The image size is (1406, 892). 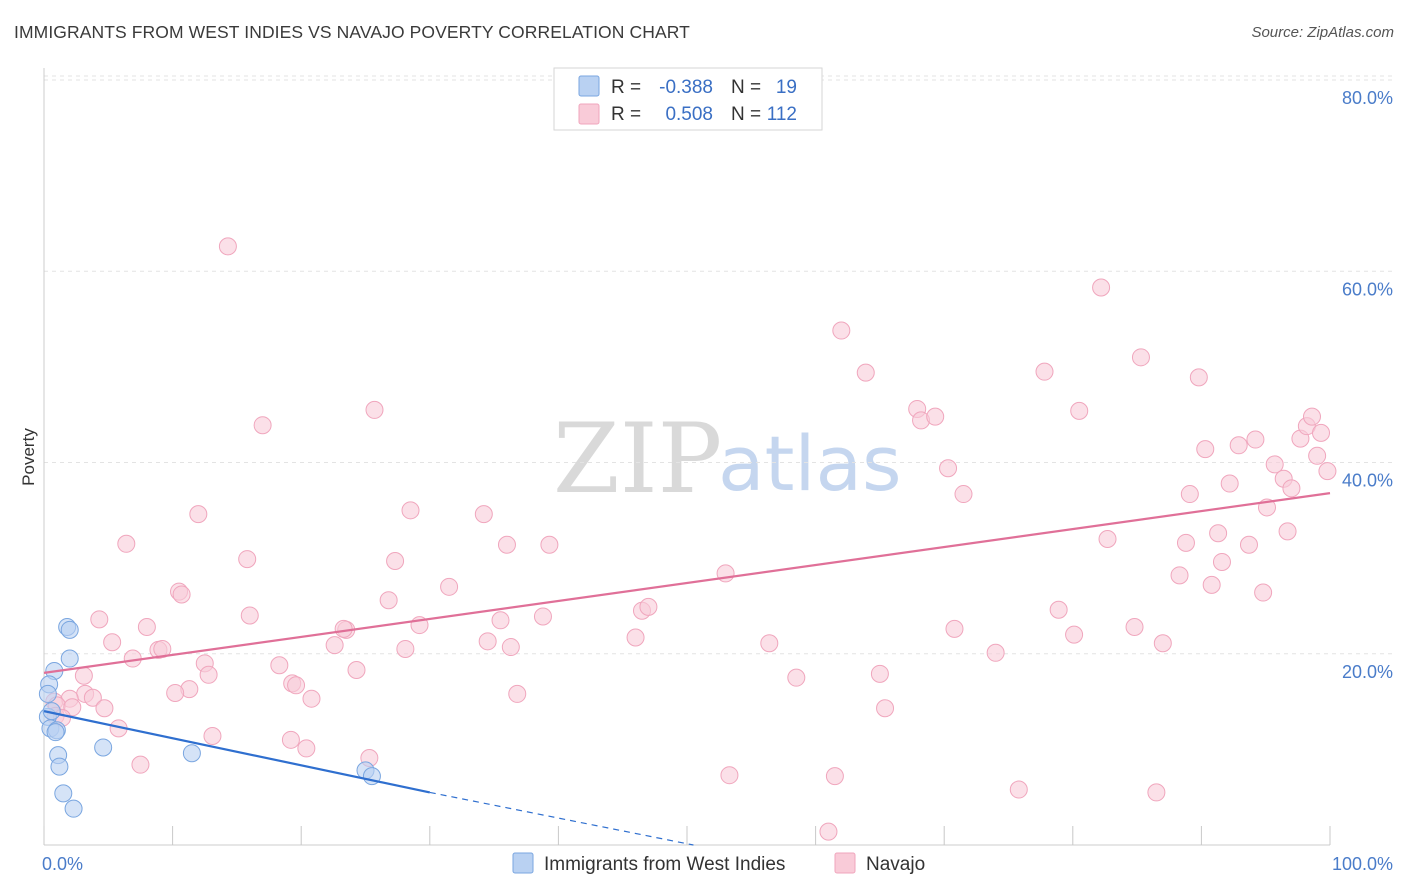 I want to click on watermark: ZIP atlas, so click(x=727, y=459).